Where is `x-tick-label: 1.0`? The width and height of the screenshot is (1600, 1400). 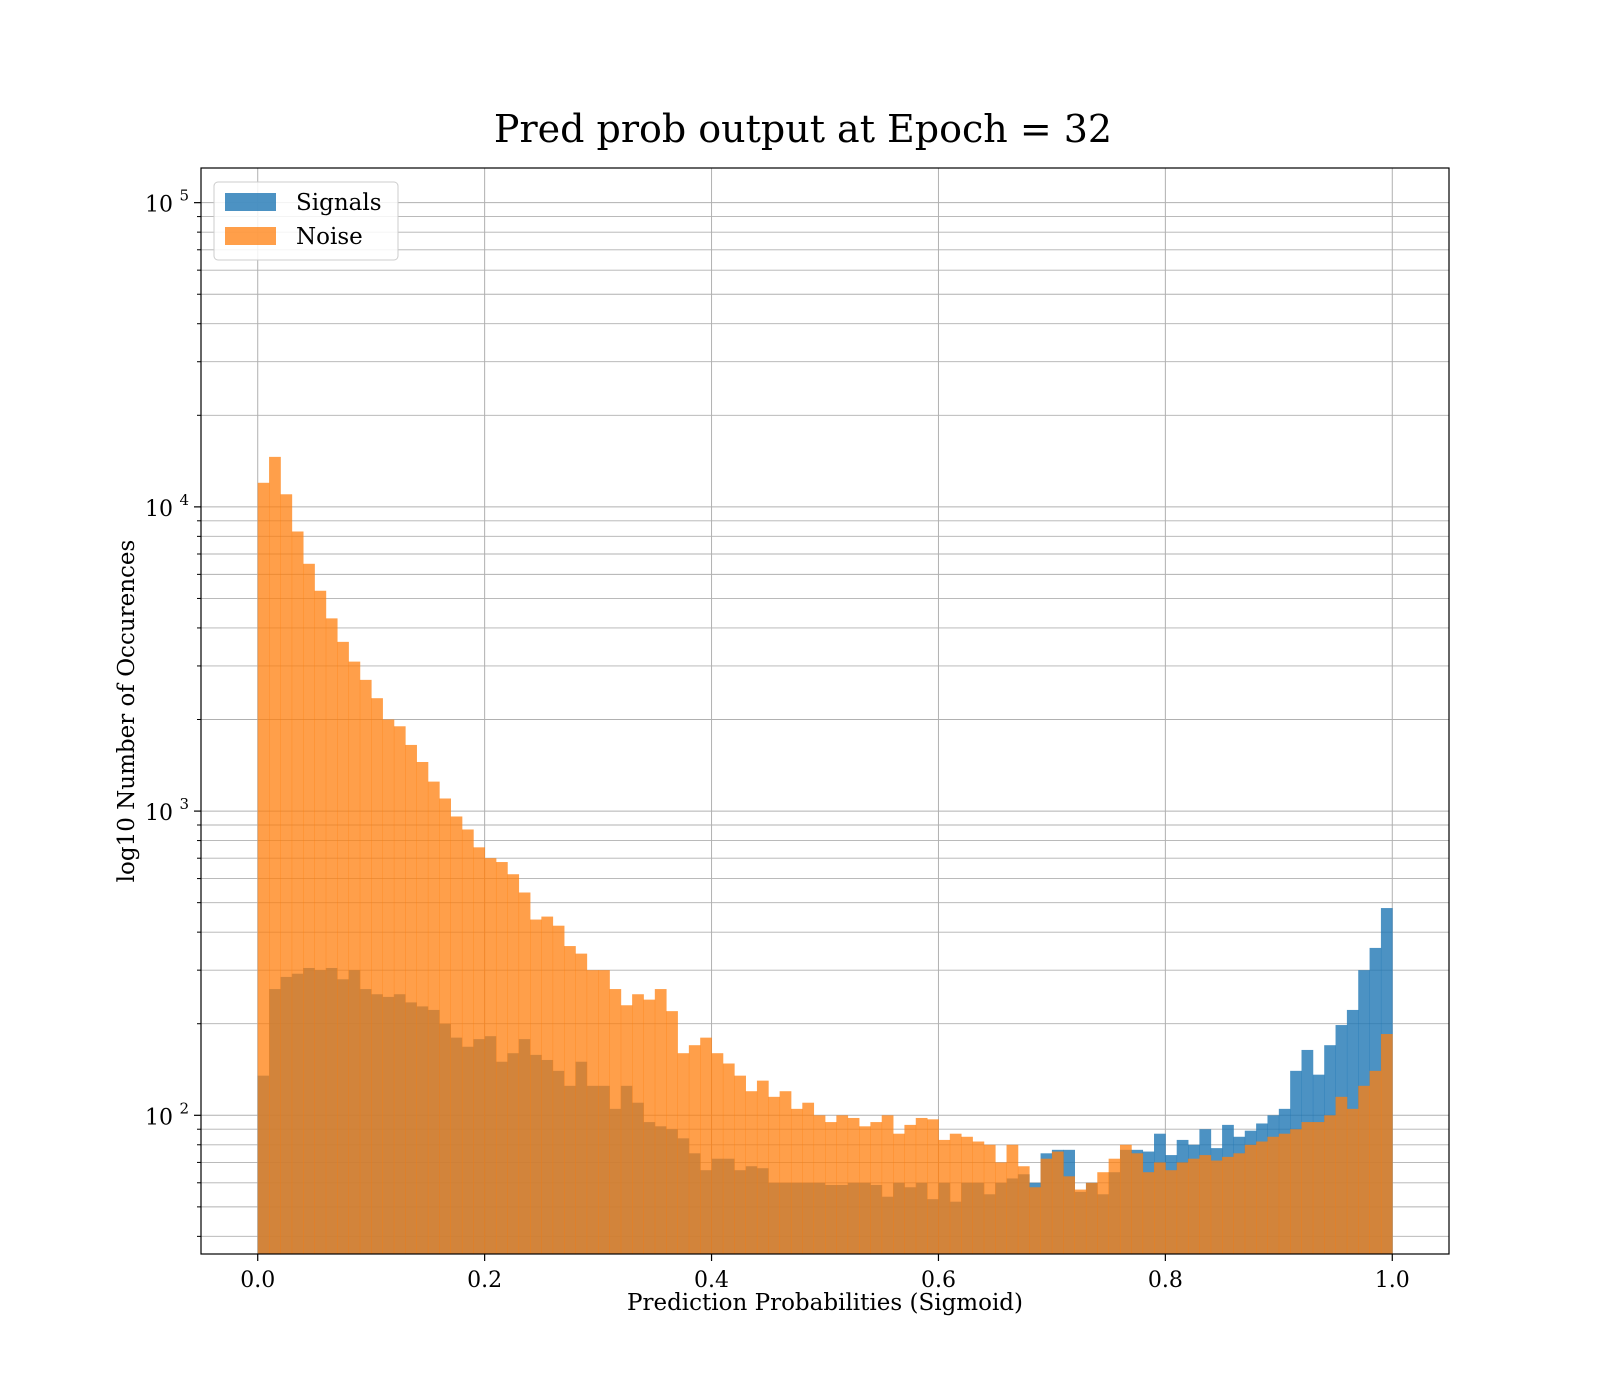
x-tick-label: 1.0 is located at coordinates (1392, 1280).